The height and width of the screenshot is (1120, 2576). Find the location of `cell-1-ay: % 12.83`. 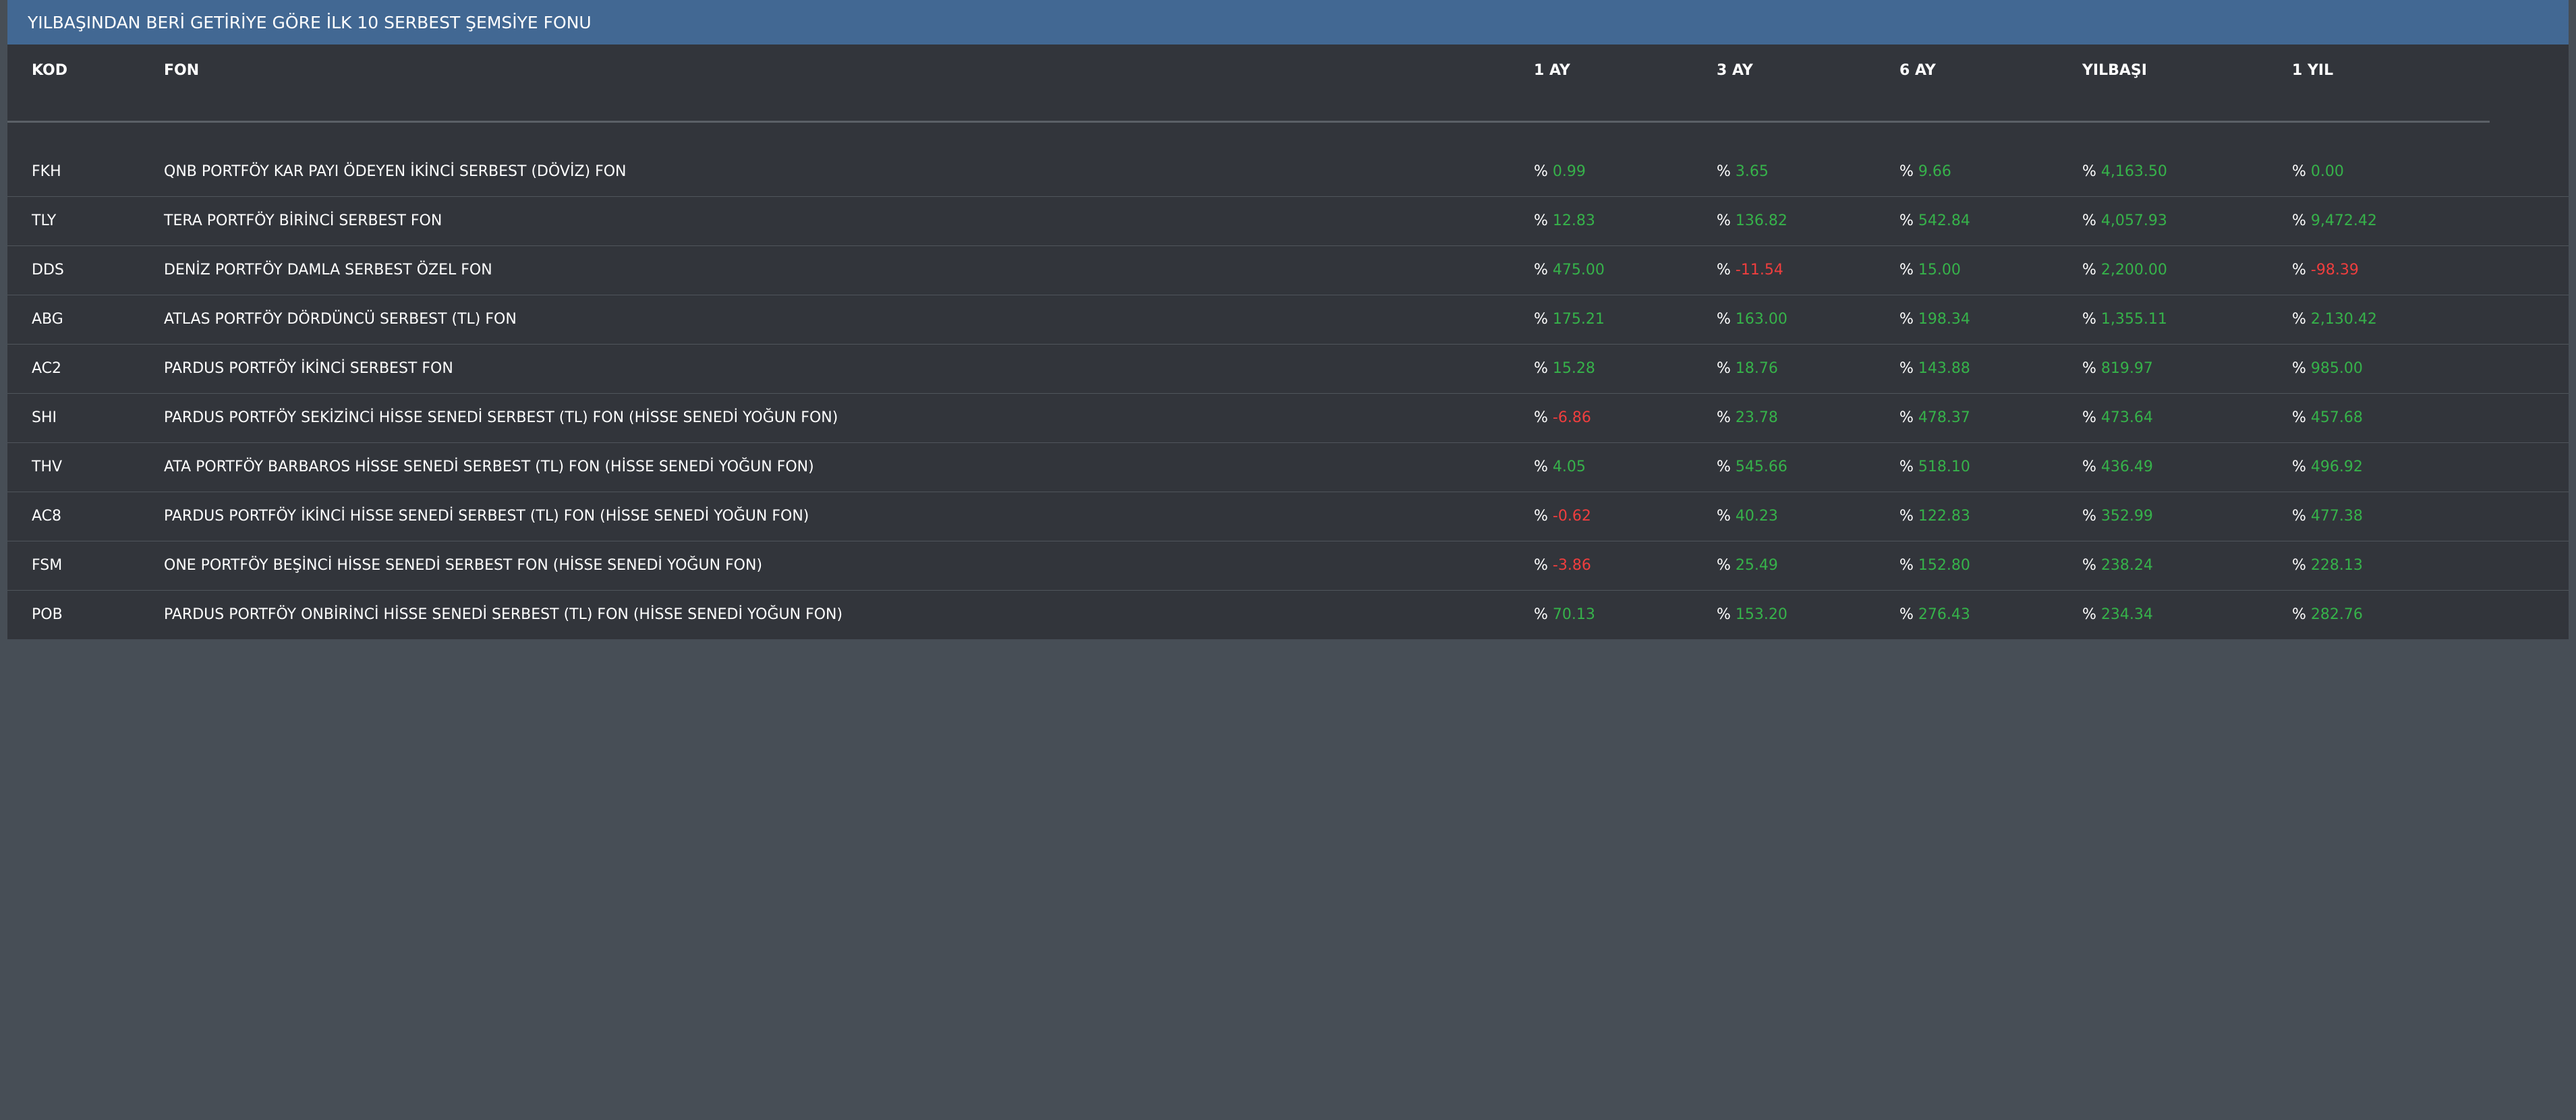

cell-1-ay: % 12.83 is located at coordinates (1625, 220).